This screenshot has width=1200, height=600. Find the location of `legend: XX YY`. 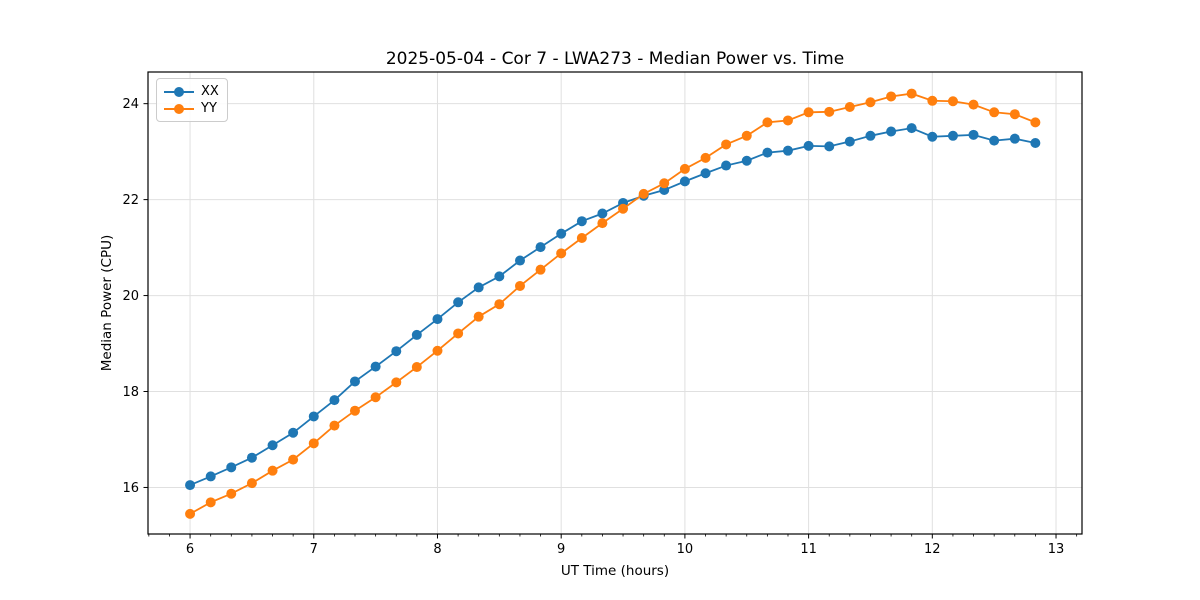

legend: XX YY is located at coordinates (192, 100).